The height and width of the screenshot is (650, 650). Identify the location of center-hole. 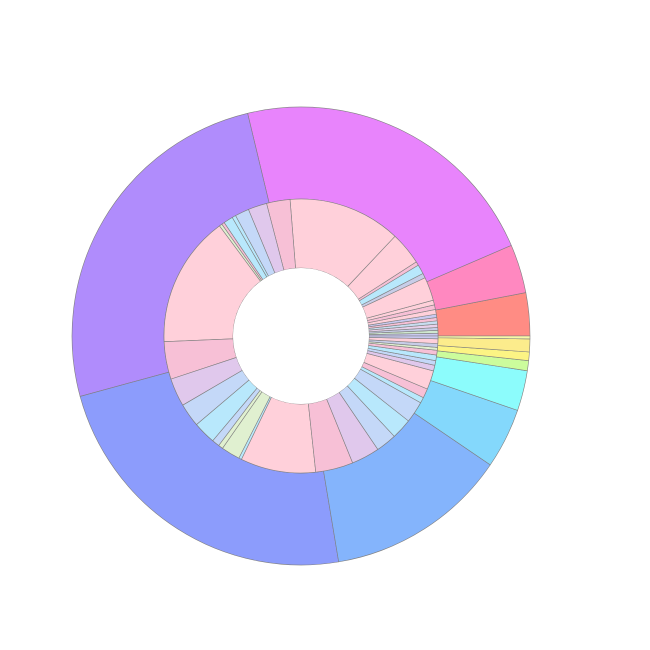
(301, 336).